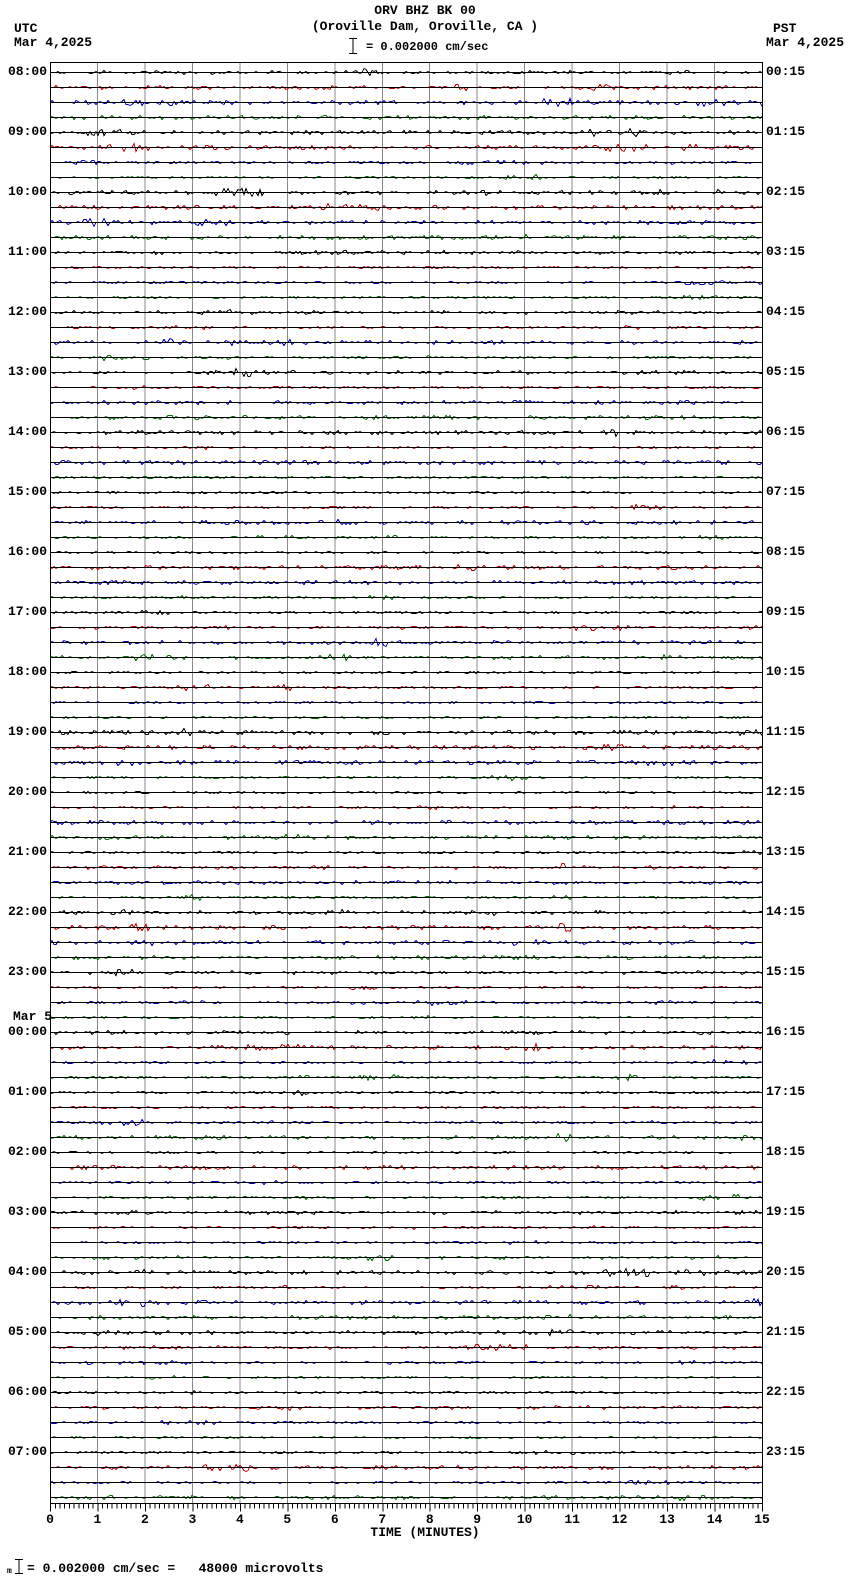  What do you see at coordinates (762, 1519) in the screenshot?
I see `x-tick-label: 15` at bounding box center [762, 1519].